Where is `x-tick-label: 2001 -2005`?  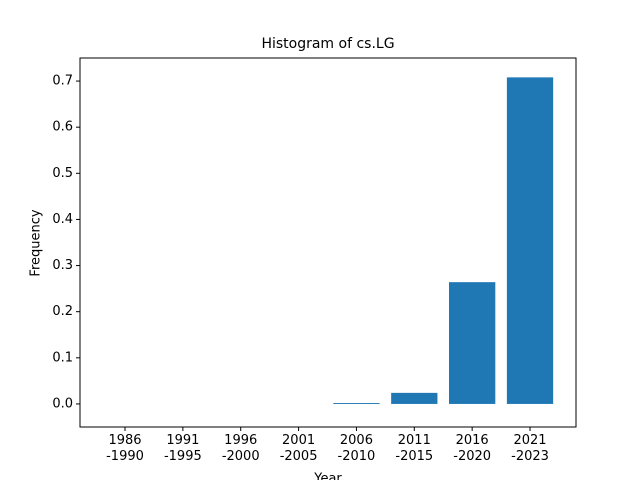 x-tick-label: 2001 -2005 is located at coordinates (298, 448).